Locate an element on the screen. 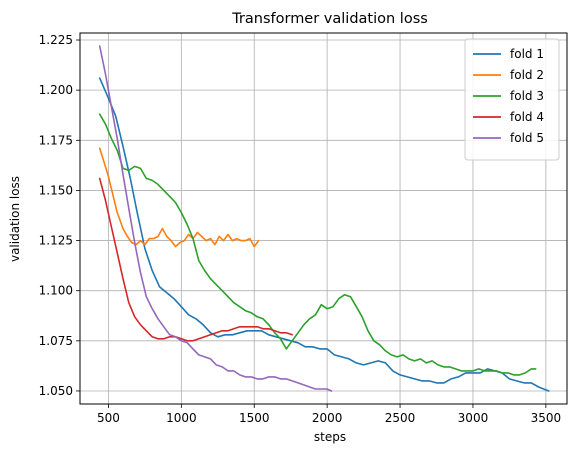 Image resolution: width=584 pixels, height=455 pixels. legend-label-fold-1: fold 1 is located at coordinates (527, 54).